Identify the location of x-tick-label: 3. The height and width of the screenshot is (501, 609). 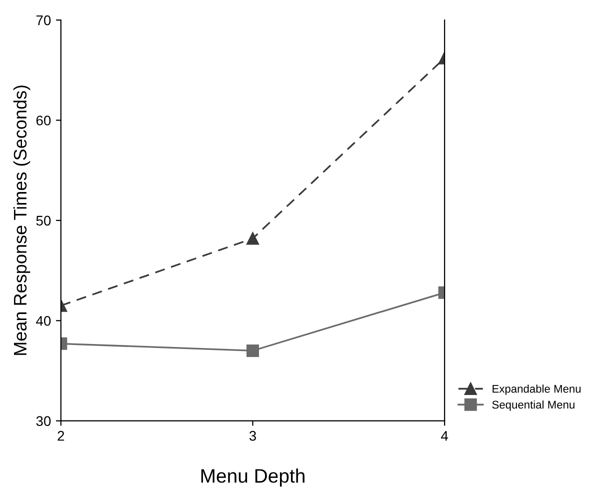
(252, 435).